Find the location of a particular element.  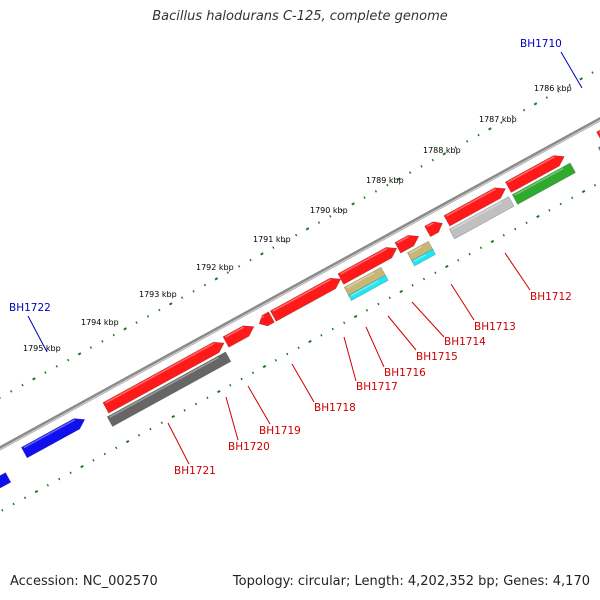

kbp-label: 1788 kbp is located at coordinates (442, 150).